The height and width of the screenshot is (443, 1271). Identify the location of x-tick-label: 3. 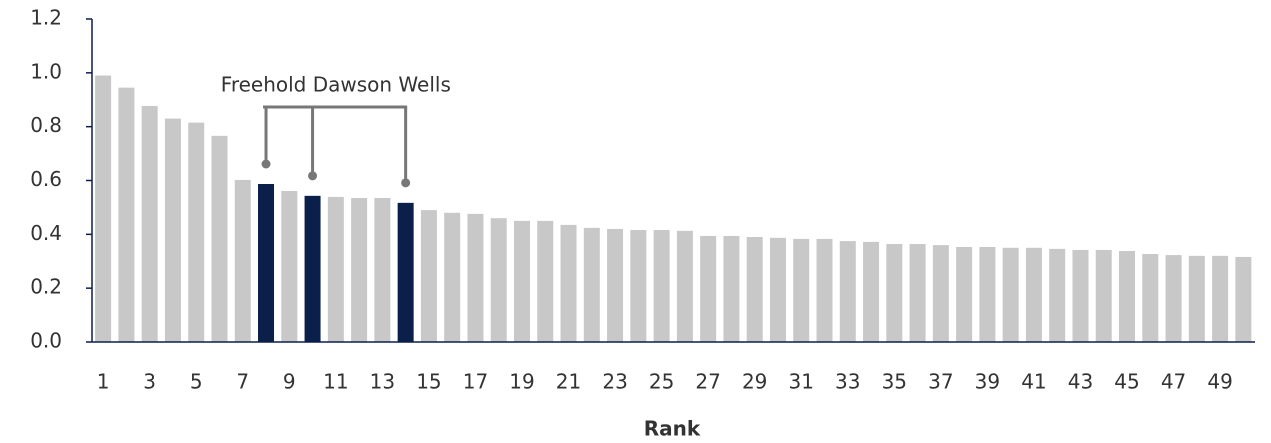
(149, 382).